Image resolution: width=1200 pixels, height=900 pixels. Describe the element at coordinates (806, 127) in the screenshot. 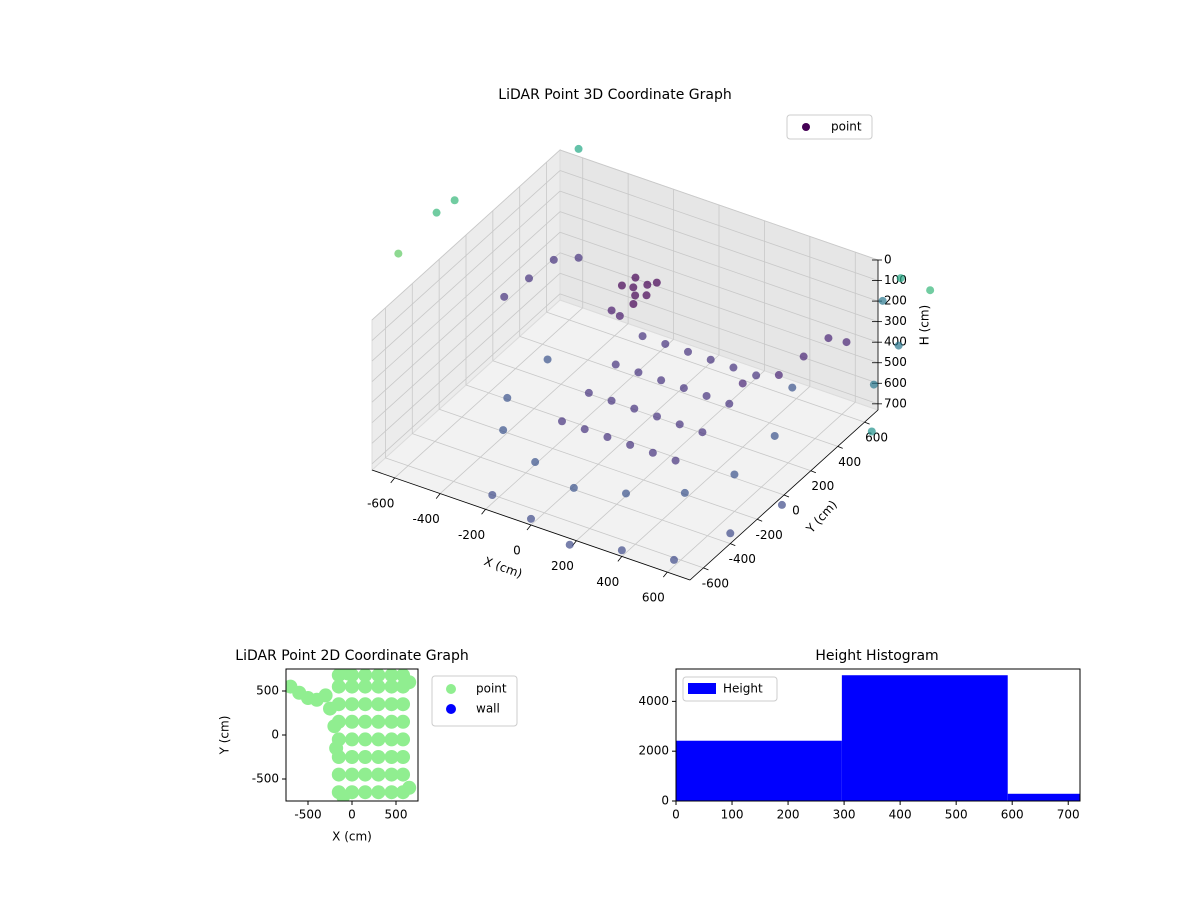

I see `legend-marker` at that location.